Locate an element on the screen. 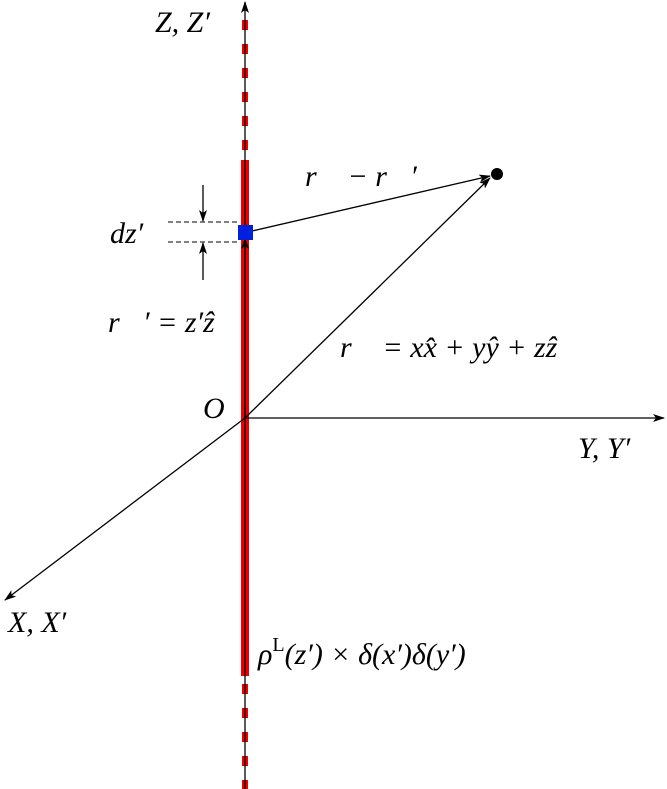  r-vector is located at coordinates (367, 298).